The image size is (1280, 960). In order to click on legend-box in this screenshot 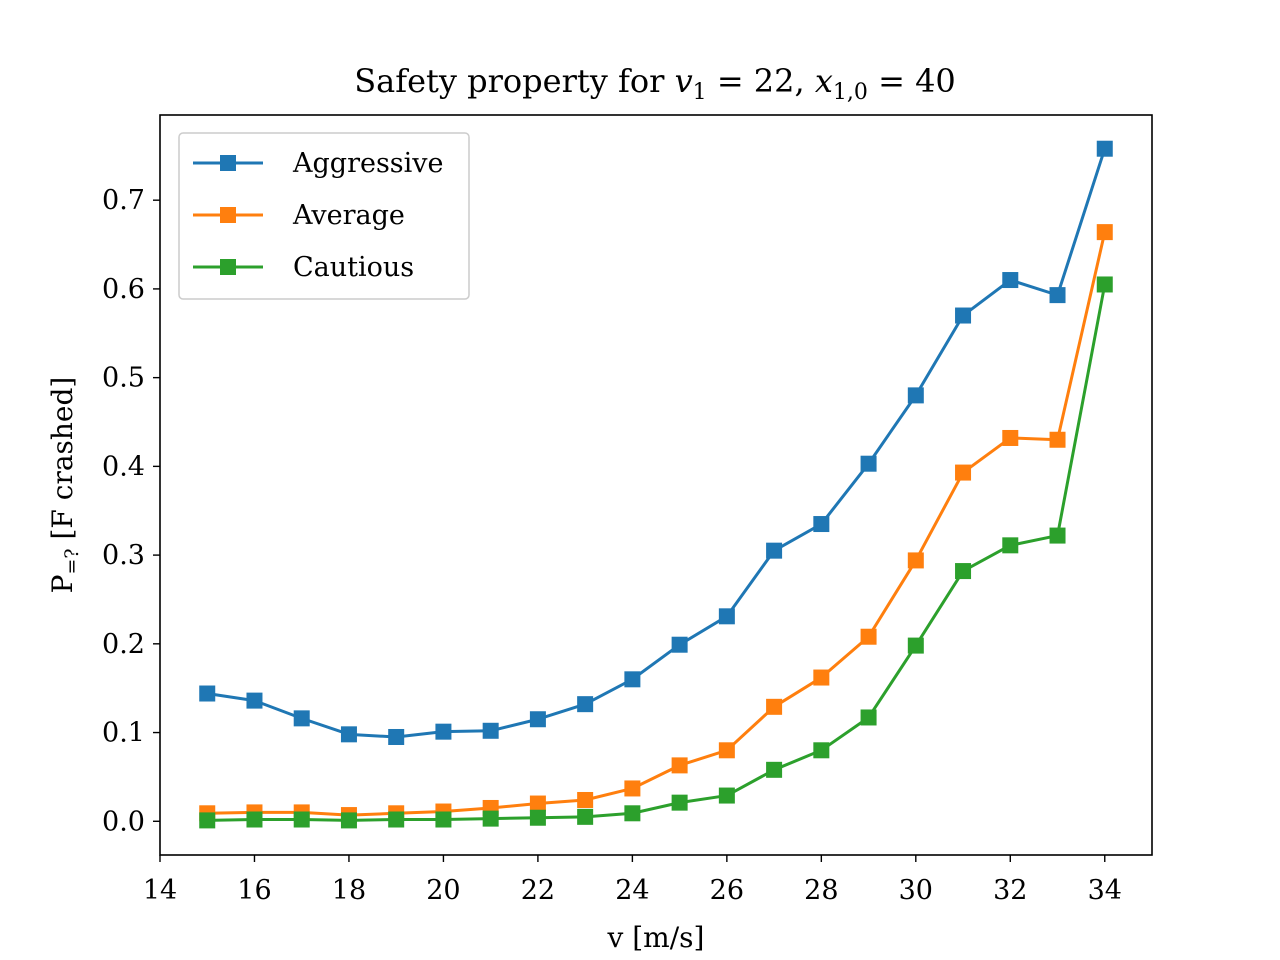, I will do `click(324, 216)`.